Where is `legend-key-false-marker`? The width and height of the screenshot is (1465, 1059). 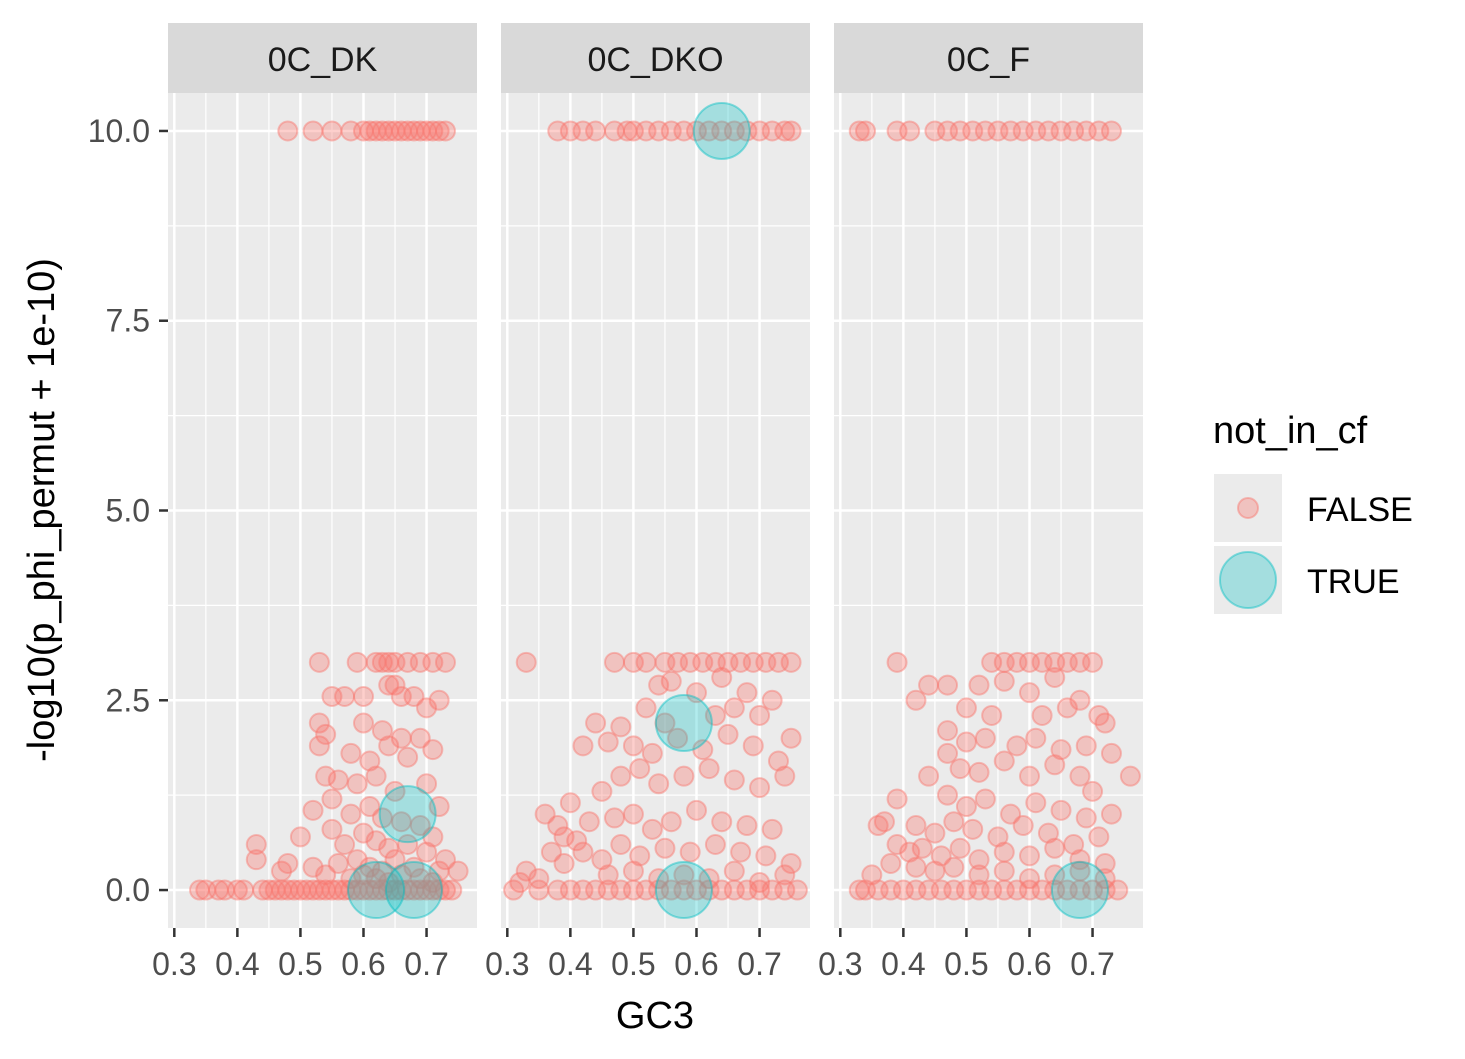 legend-key-false-marker is located at coordinates (1248, 508).